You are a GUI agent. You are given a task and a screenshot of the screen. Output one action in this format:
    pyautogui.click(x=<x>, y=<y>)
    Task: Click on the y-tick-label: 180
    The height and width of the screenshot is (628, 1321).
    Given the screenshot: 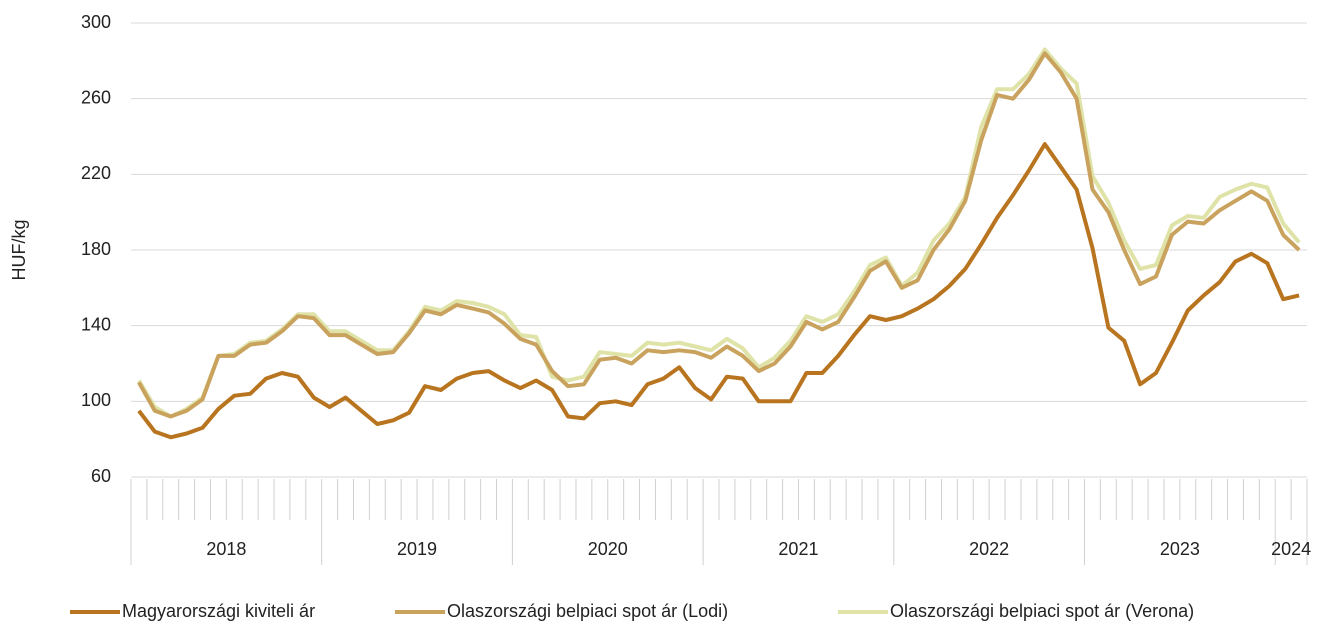 What is the action you would take?
    pyautogui.click(x=96, y=249)
    